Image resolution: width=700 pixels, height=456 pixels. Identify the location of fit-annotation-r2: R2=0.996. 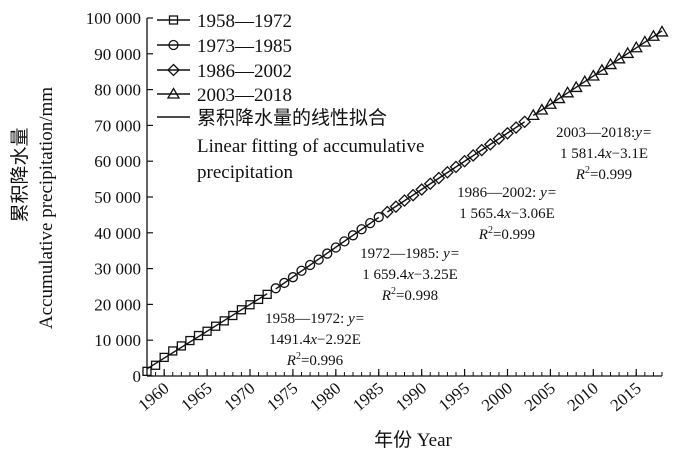
(315, 360).